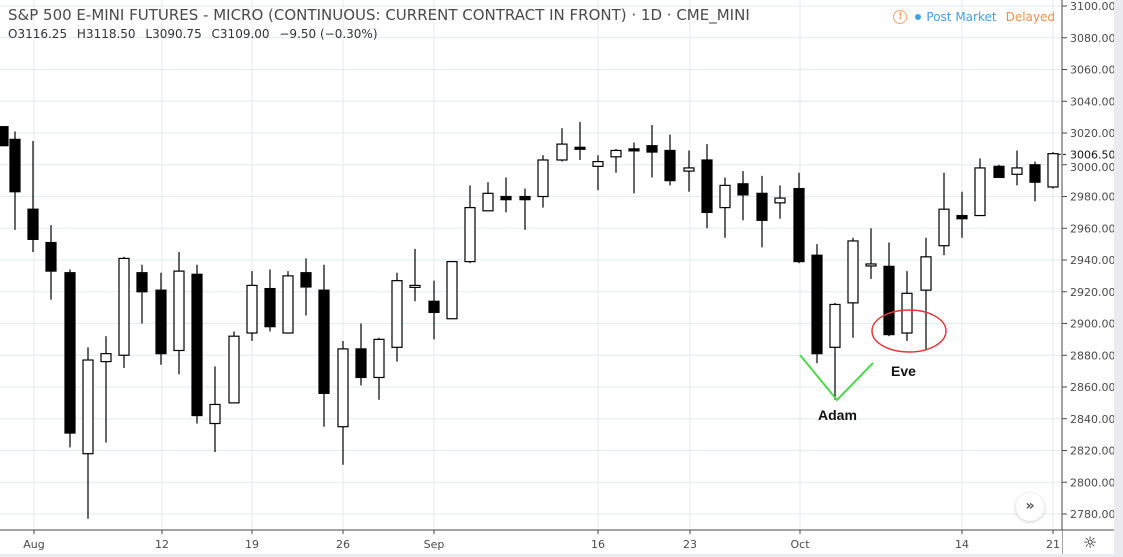 The width and height of the screenshot is (1123, 557). I want to click on price-tick-label: 3040.00, so click(1093, 101).